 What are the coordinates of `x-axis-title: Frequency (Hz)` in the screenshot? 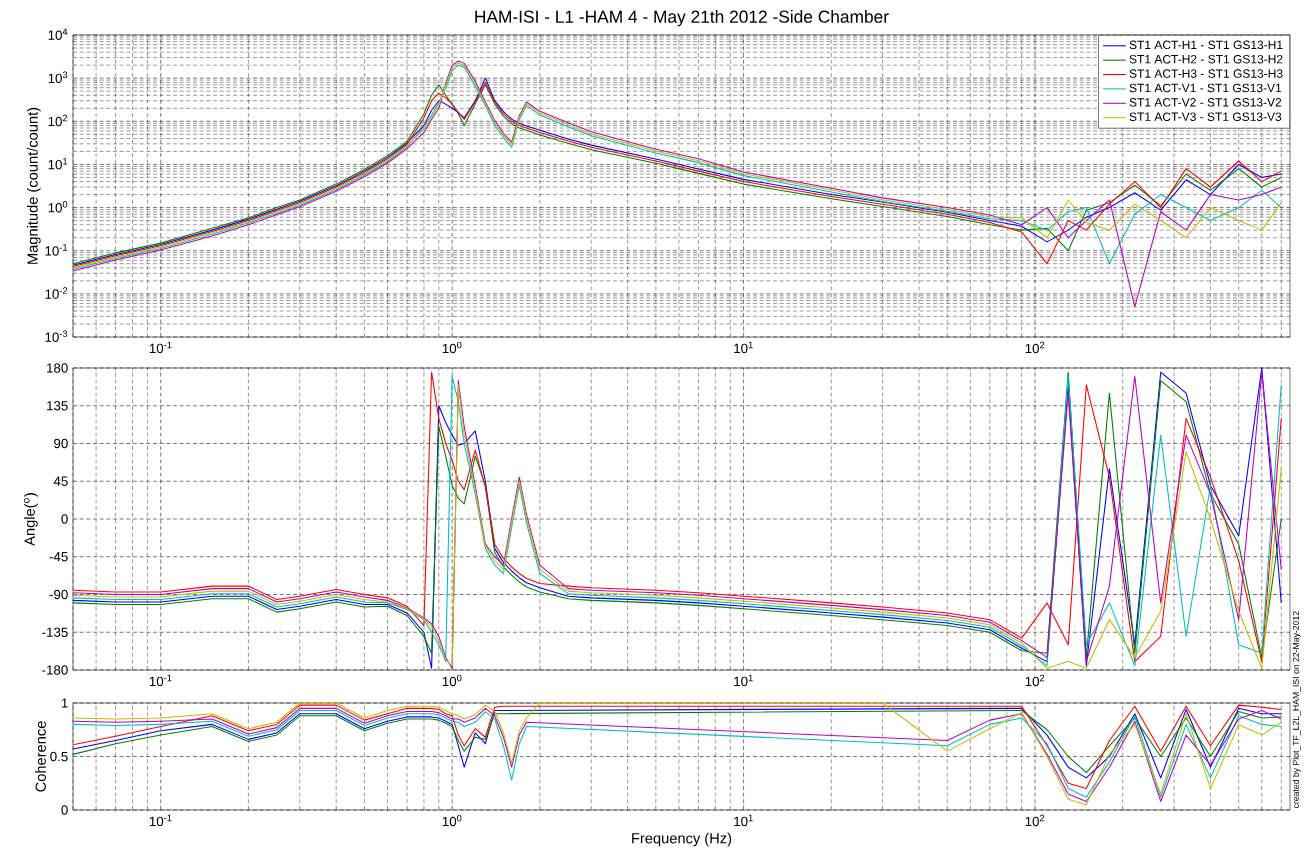 It's located at (682, 839).